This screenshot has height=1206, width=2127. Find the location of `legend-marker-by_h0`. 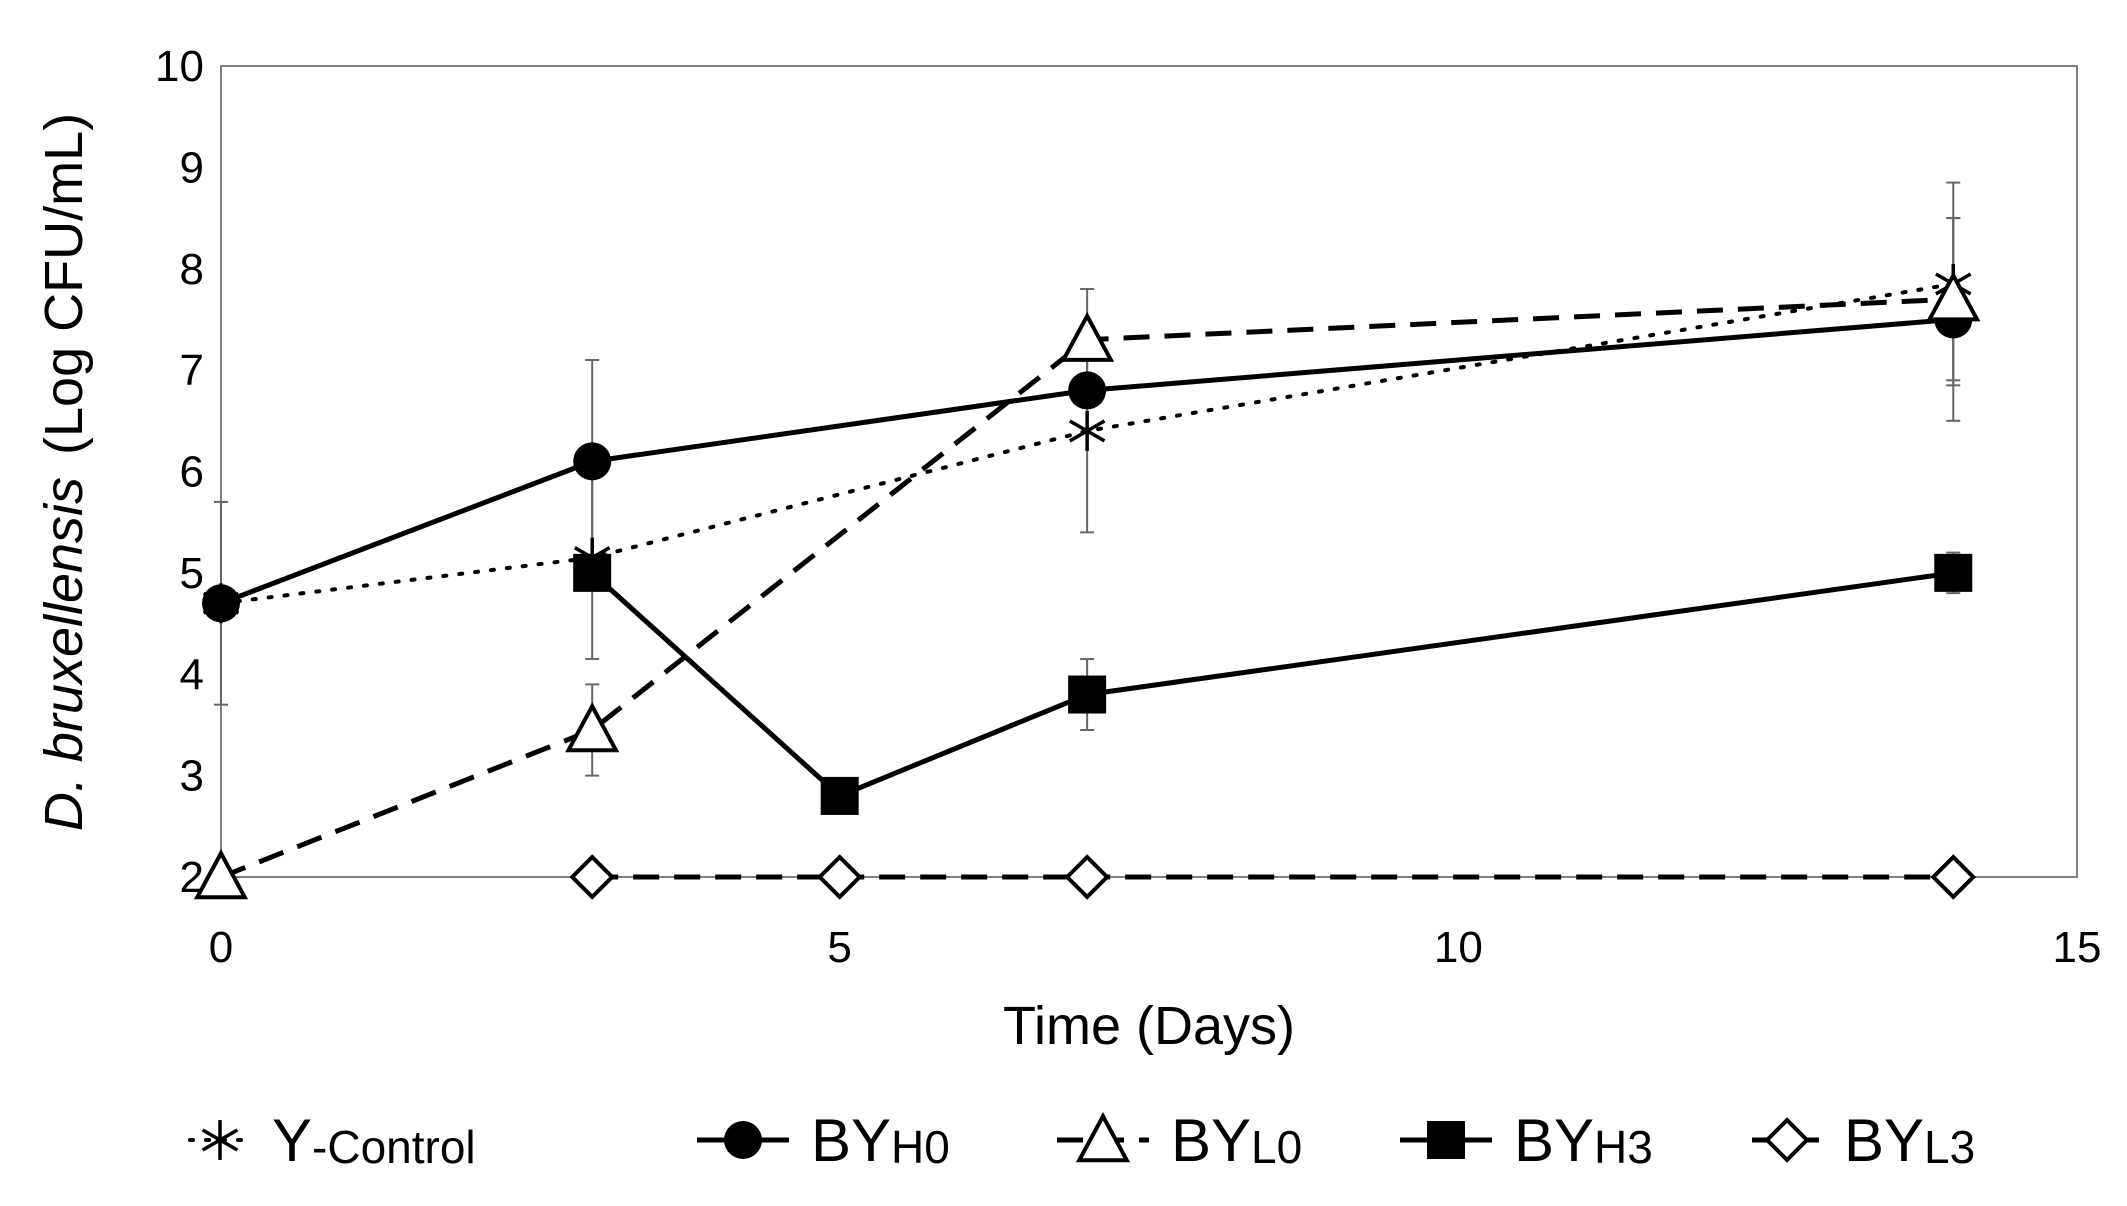

legend-marker-by_h0 is located at coordinates (743, 1140).